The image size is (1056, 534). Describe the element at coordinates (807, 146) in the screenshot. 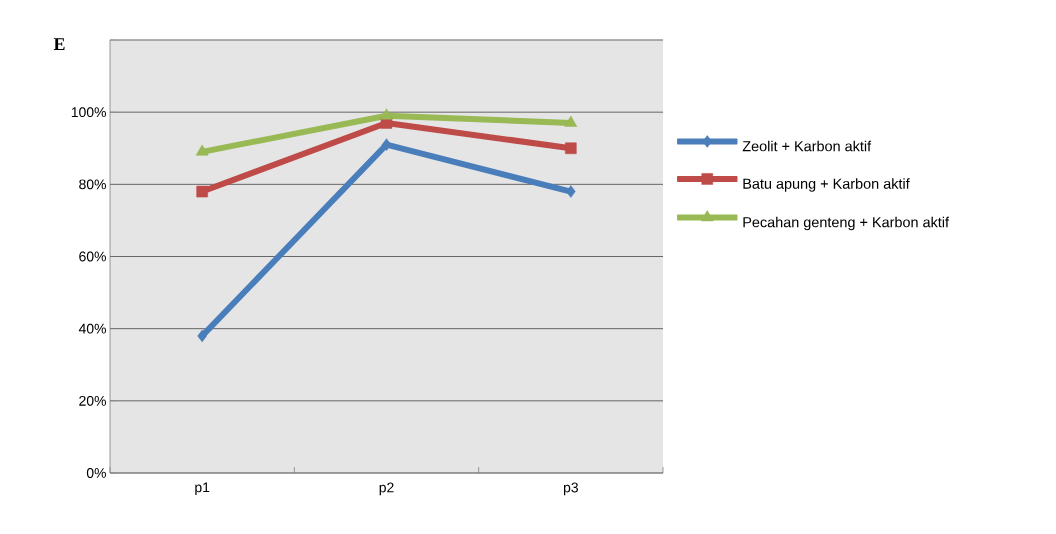

I see `legend-label: Zeolit + Karbon aktif` at that location.